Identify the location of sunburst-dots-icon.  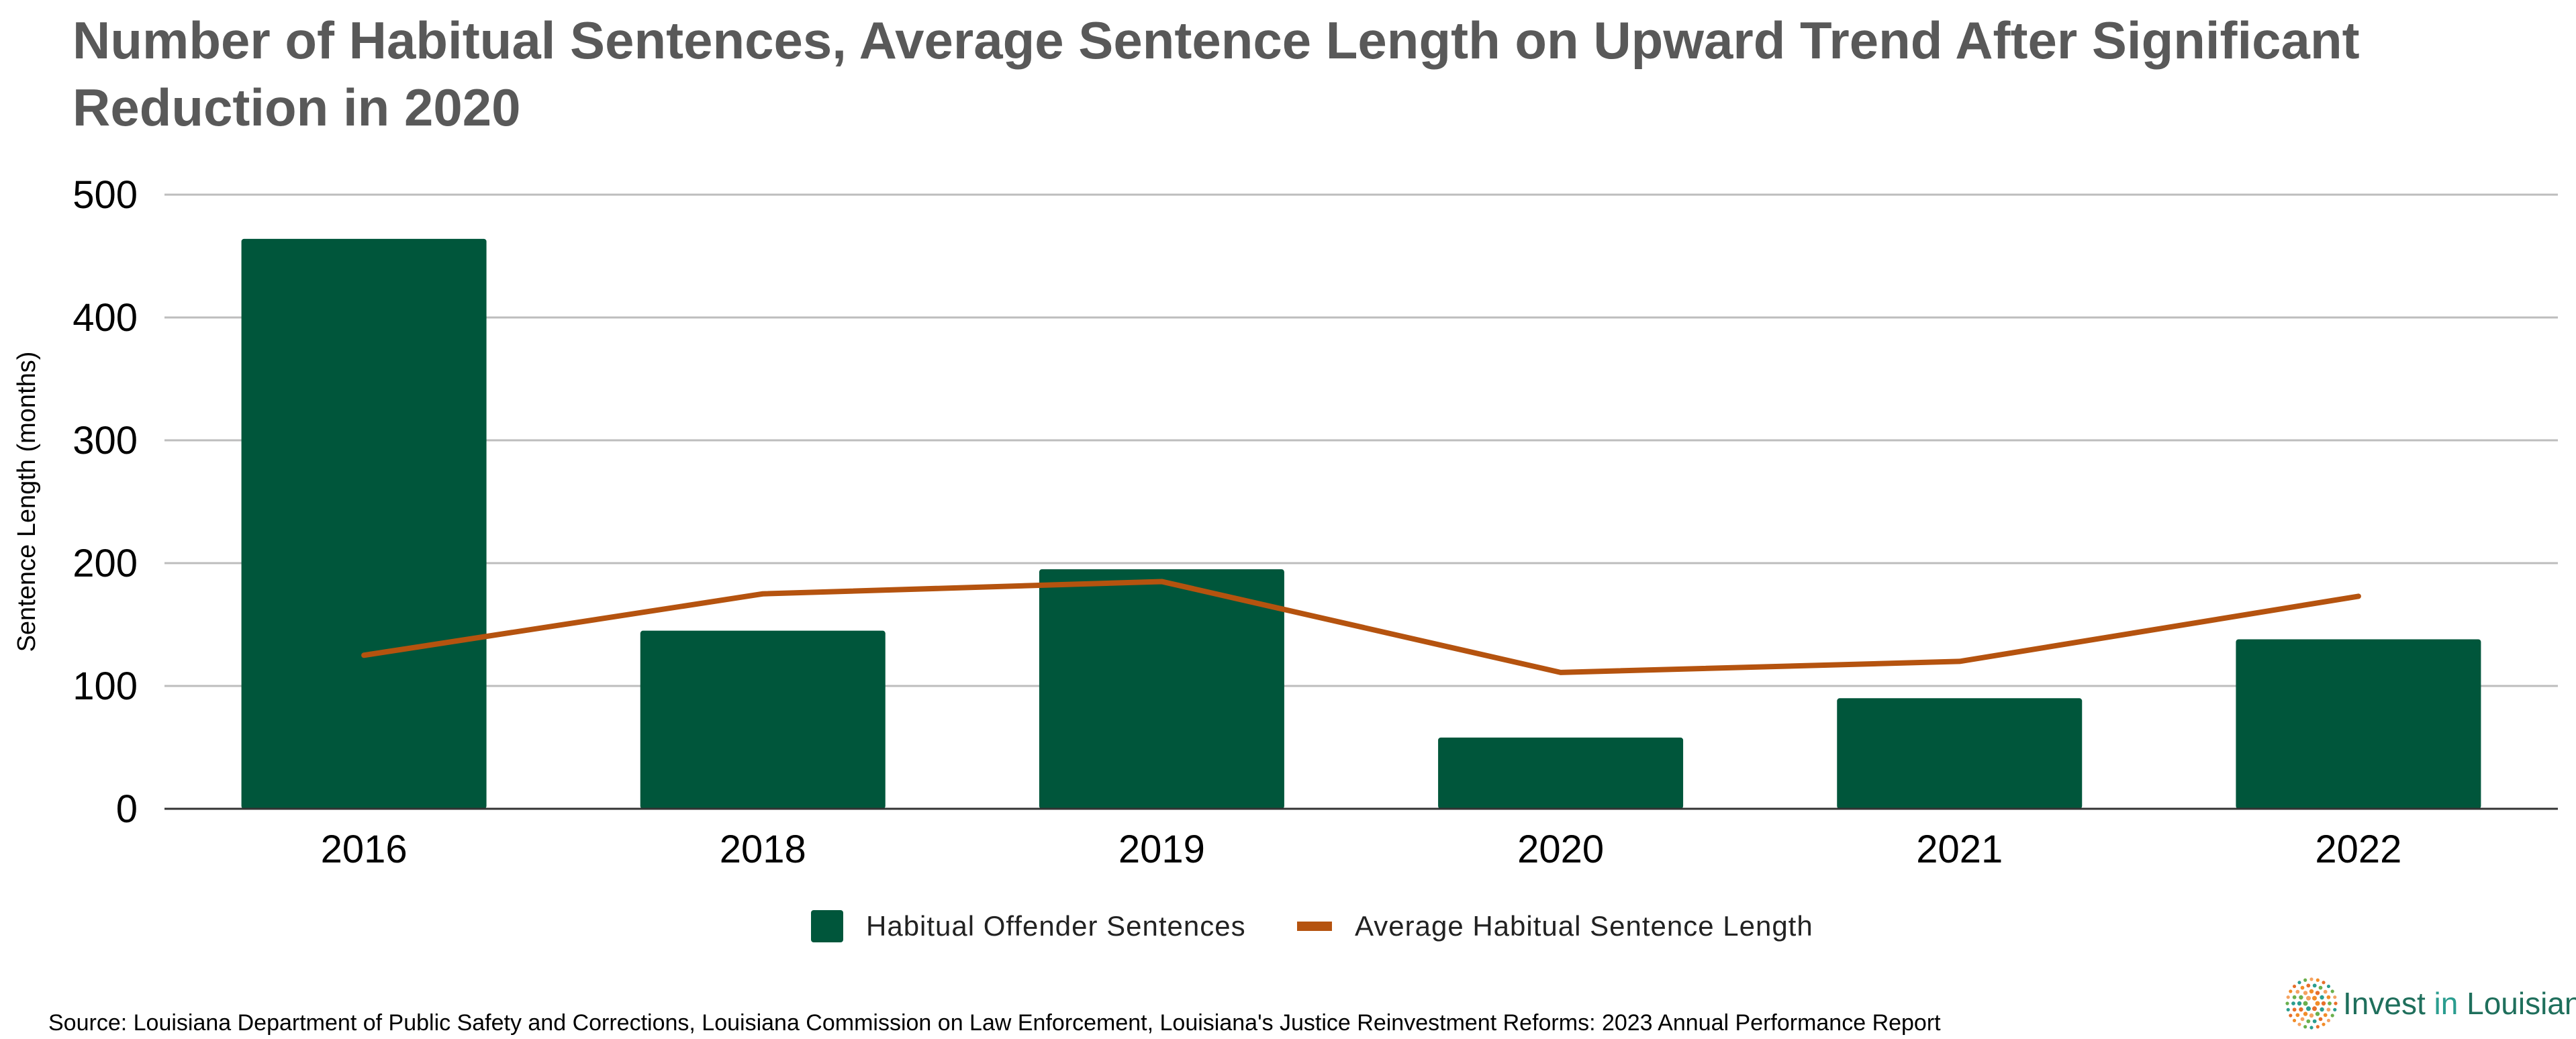
(2311, 1004).